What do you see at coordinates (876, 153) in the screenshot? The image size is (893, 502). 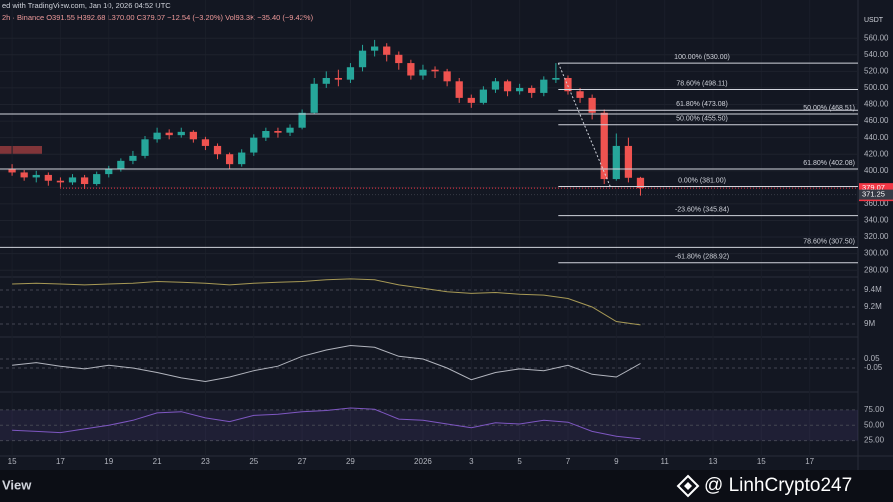 I see `y-tick-label: 420.00` at bounding box center [876, 153].